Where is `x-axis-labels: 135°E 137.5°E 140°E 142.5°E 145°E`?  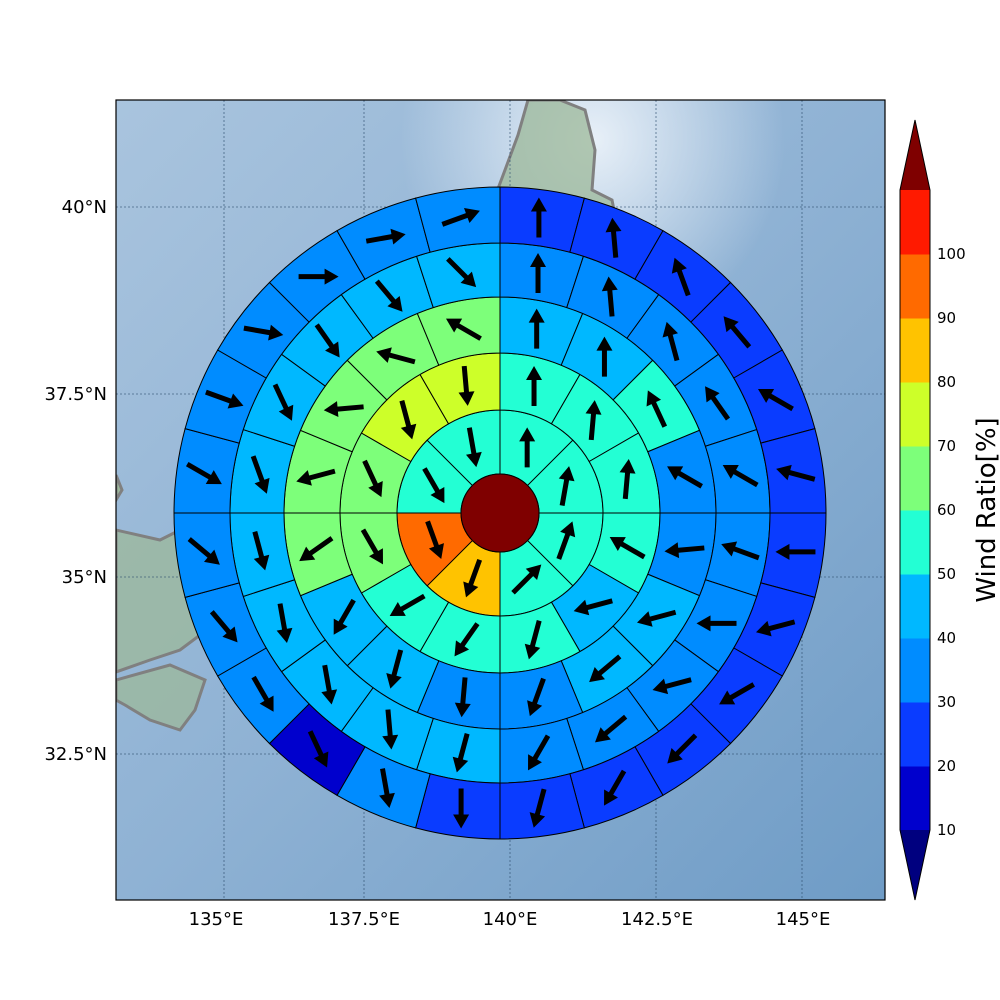
x-axis-labels: 135°E 137.5°E 140°E 142.5°E 145°E is located at coordinates (510, 919).